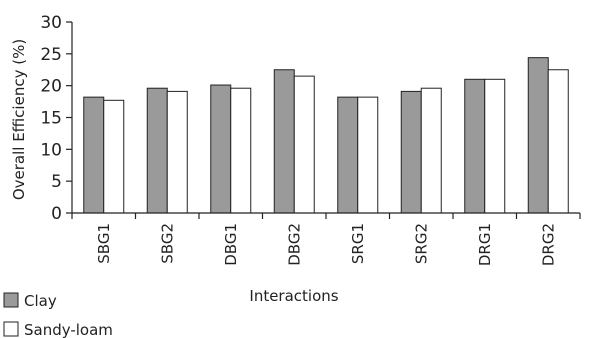 Image resolution: width=590 pixels, height=338 pixels. What do you see at coordinates (348, 155) in the screenshot?
I see `bar-clay-srg1` at bounding box center [348, 155].